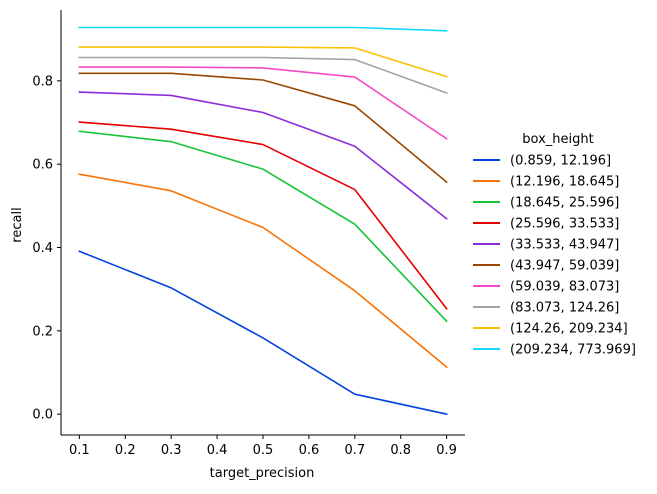 The height and width of the screenshot is (494, 657). What do you see at coordinates (309, 450) in the screenshot?
I see `x-tick-label: 0.6` at bounding box center [309, 450].